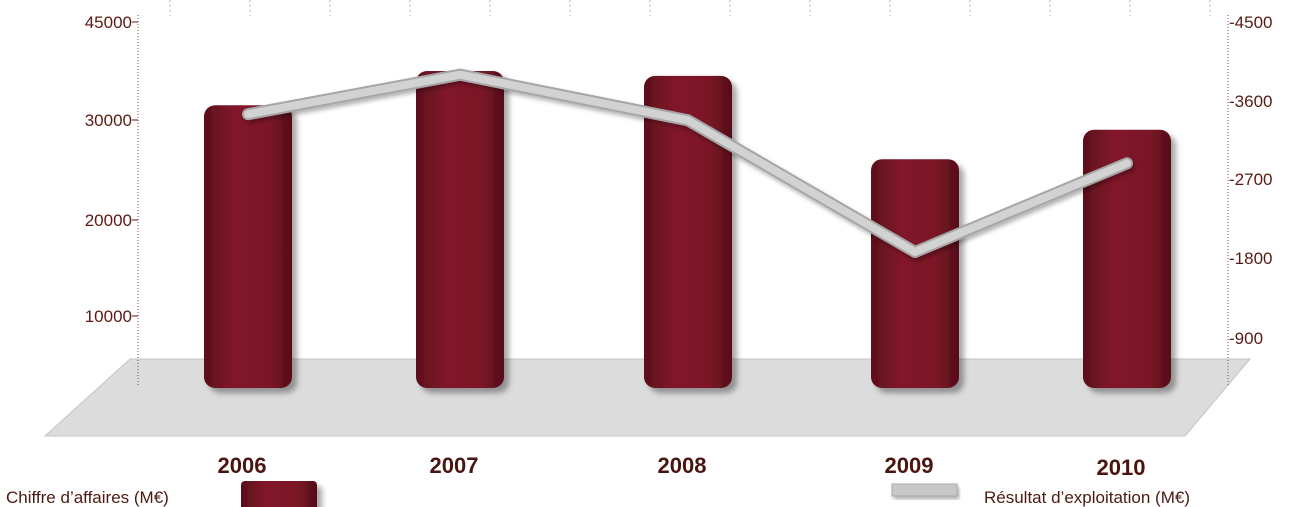 Image resolution: width=1293 pixels, height=507 pixels. Describe the element at coordinates (87, 497) in the screenshot. I see `legend-label-bar: Chiffre d’affaires (M€)` at that location.